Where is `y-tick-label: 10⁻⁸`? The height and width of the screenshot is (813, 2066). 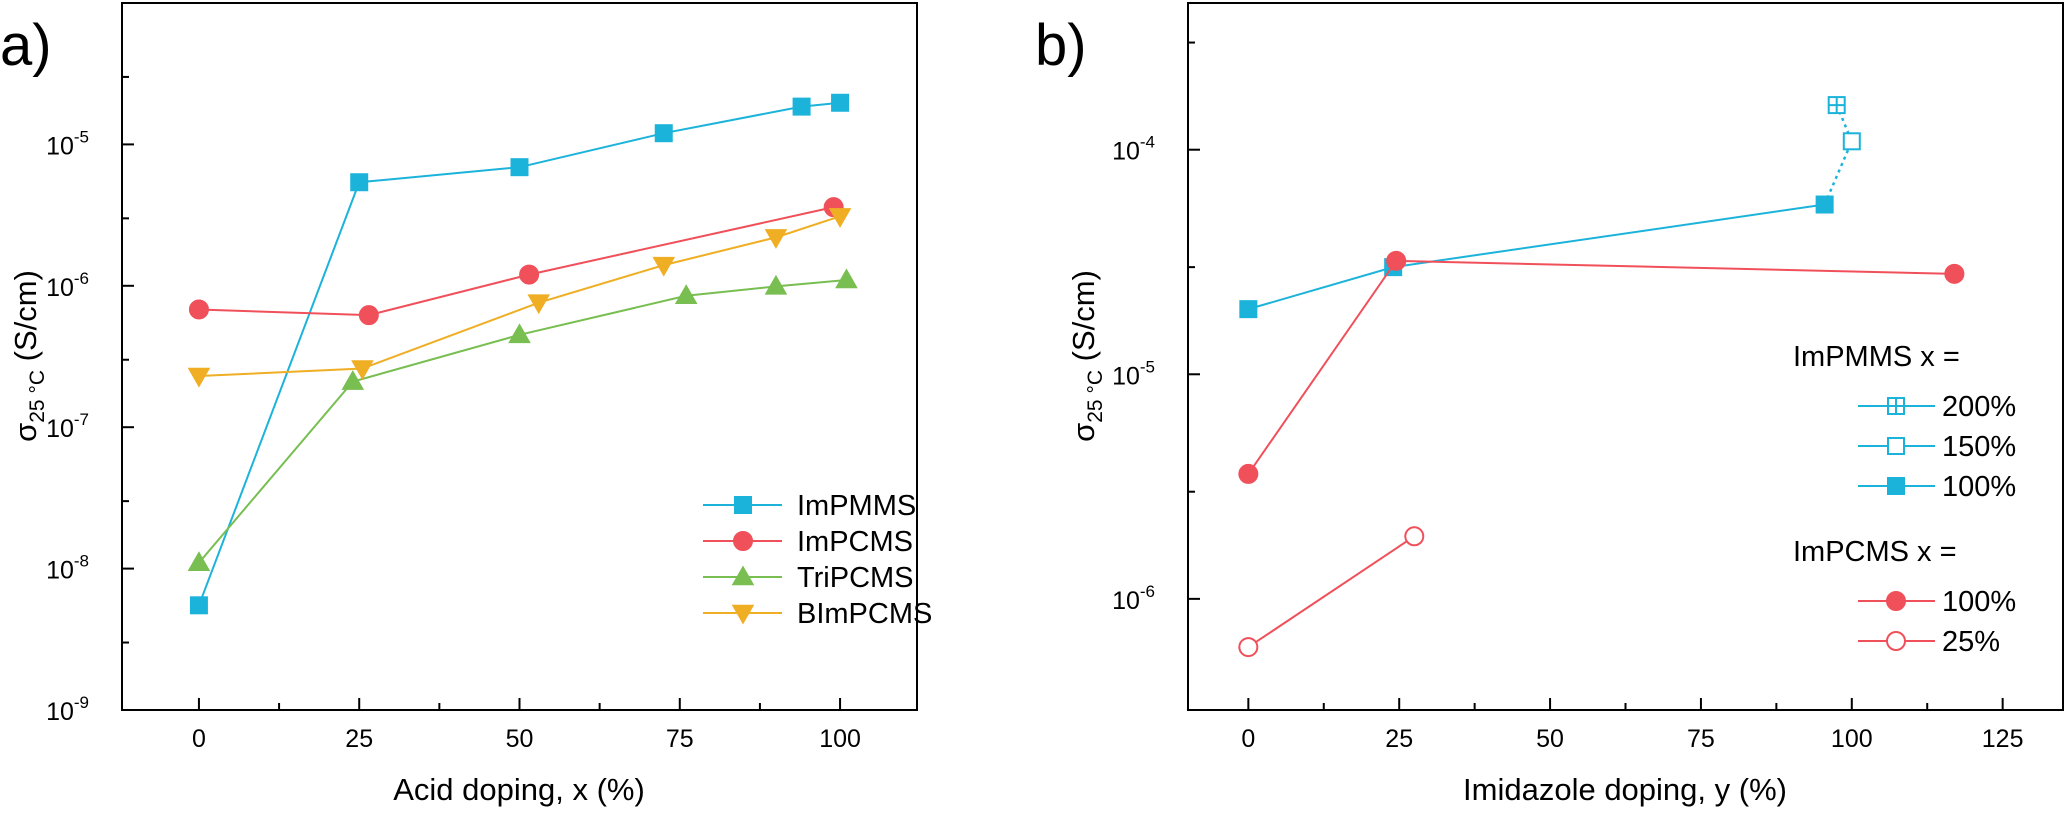 y-tick-label: 10⁻⁸ is located at coordinates (67, 568).